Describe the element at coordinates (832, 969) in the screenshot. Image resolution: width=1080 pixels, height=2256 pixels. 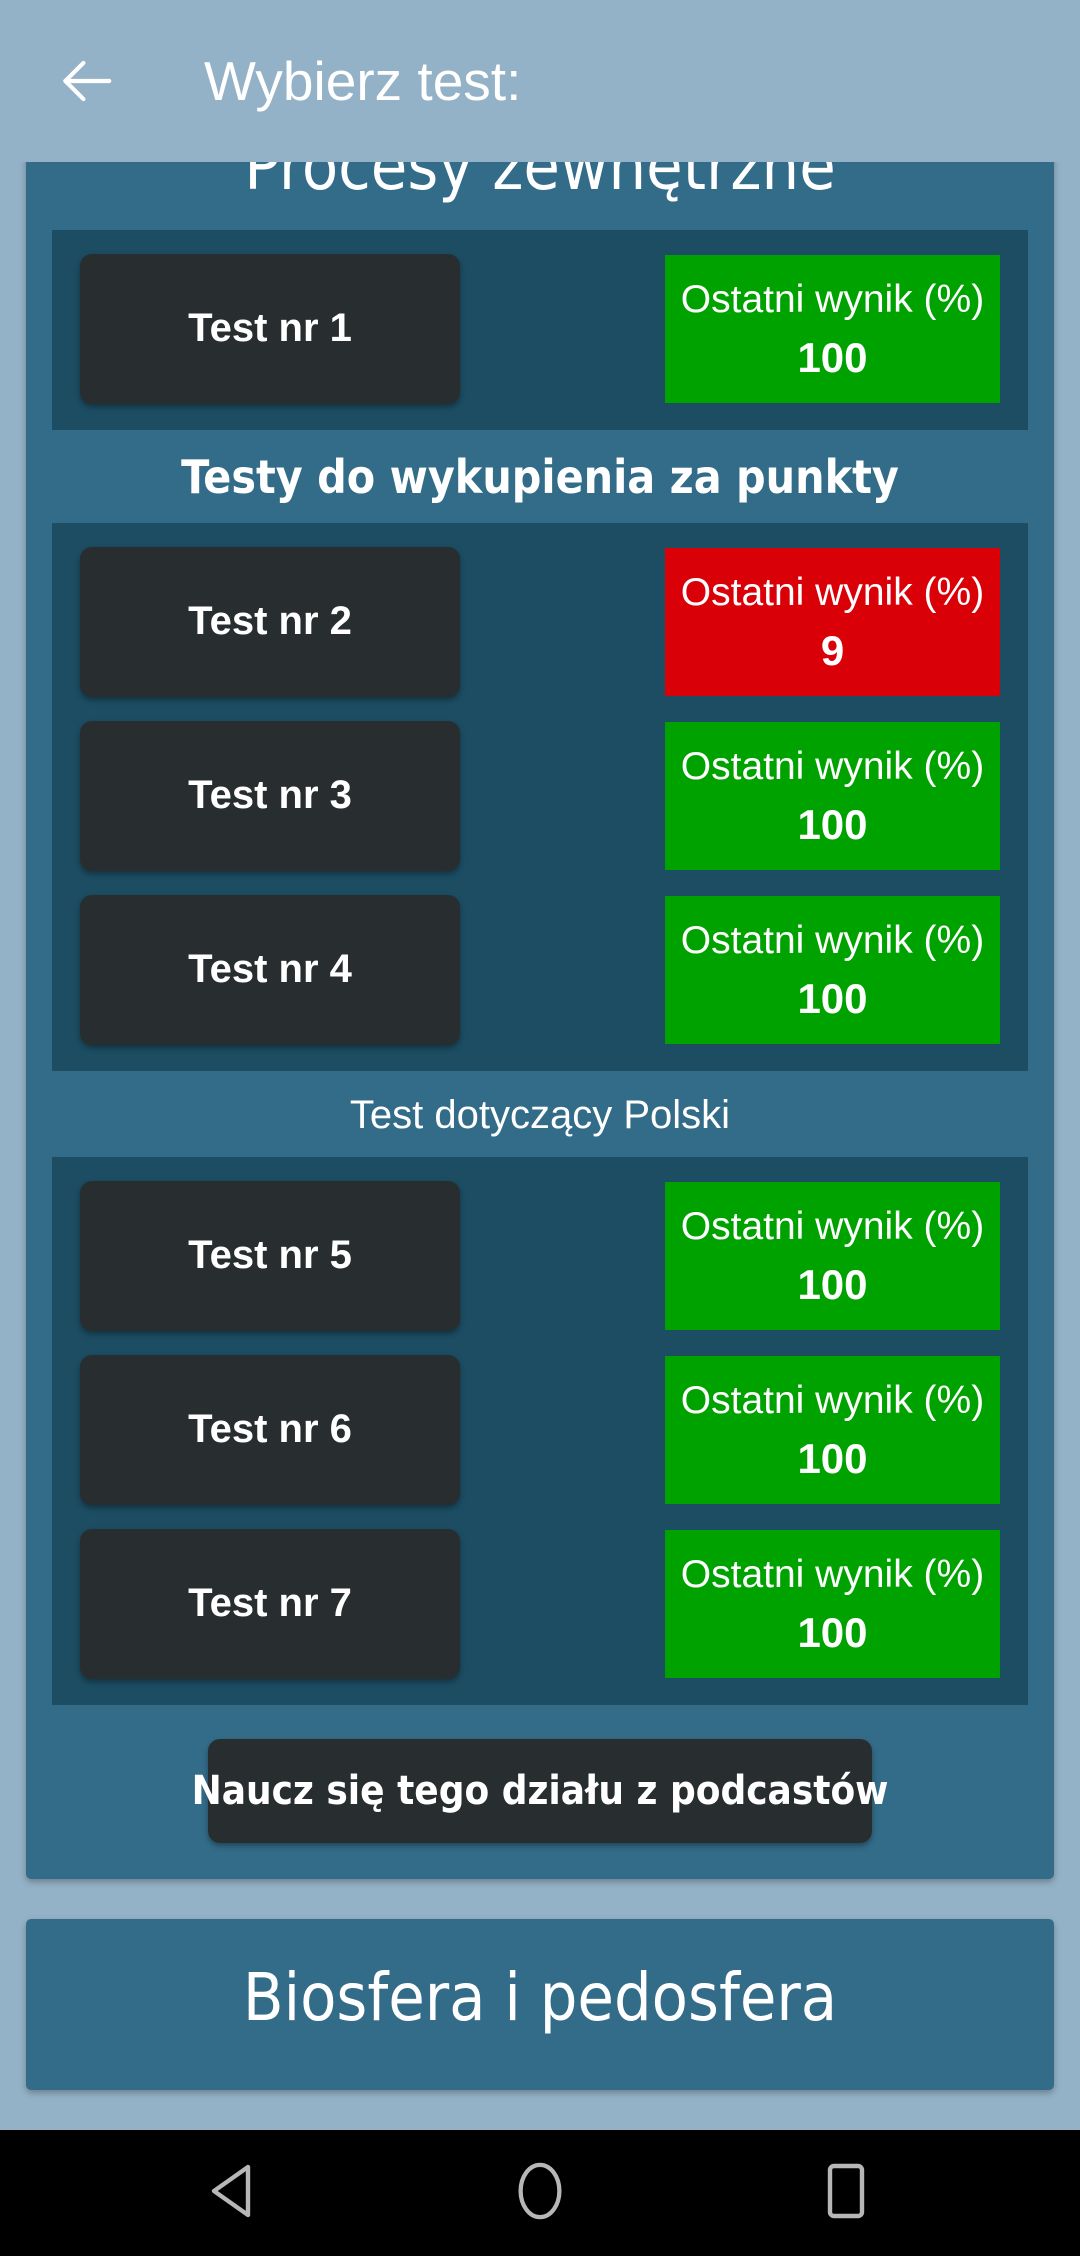
I see `score-box-4: Ostatni wynik (%) 100` at that location.